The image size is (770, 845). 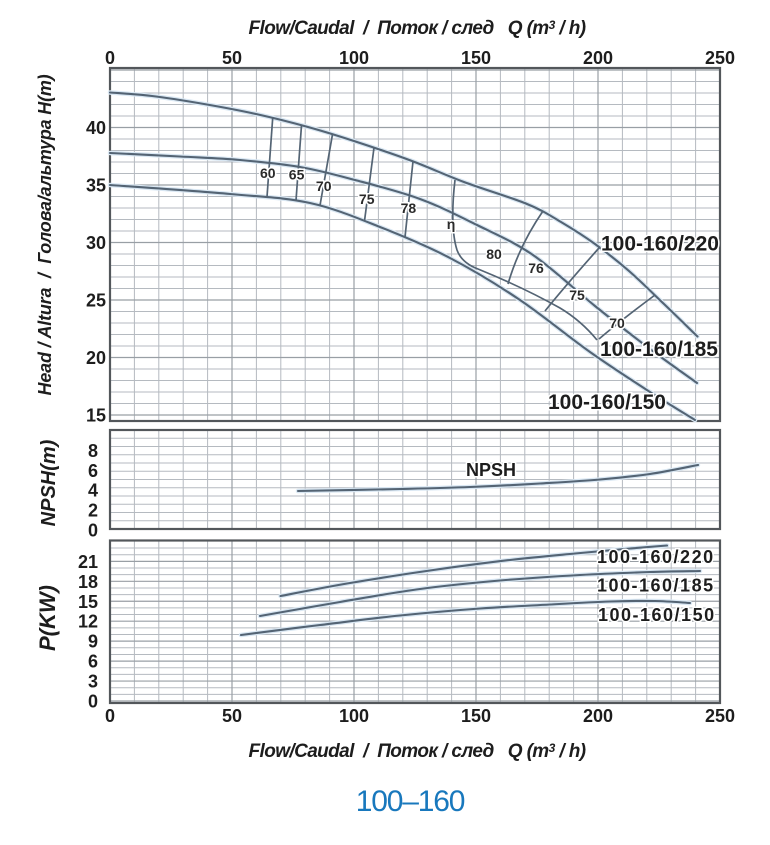 What do you see at coordinates (93, 642) in the screenshot?
I see `svg-text: 9` at bounding box center [93, 642].